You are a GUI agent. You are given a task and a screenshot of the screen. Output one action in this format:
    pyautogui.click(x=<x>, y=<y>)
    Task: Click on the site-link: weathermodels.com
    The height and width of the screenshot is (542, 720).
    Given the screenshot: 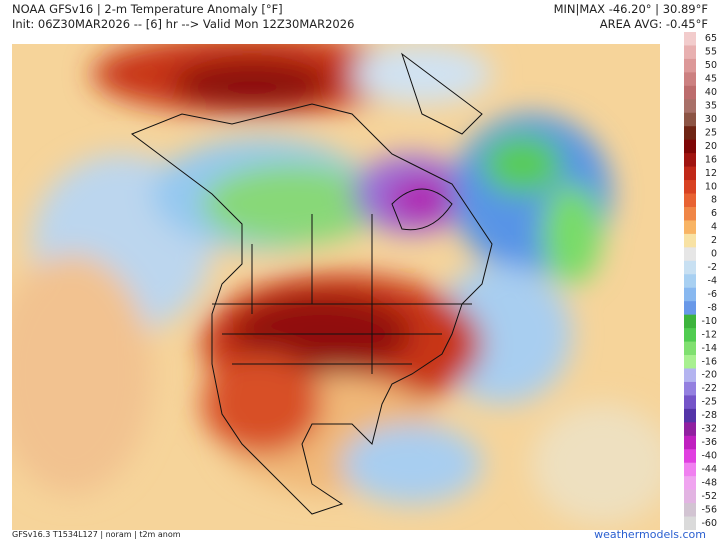 What is the action you would take?
    pyautogui.click(x=650, y=534)
    